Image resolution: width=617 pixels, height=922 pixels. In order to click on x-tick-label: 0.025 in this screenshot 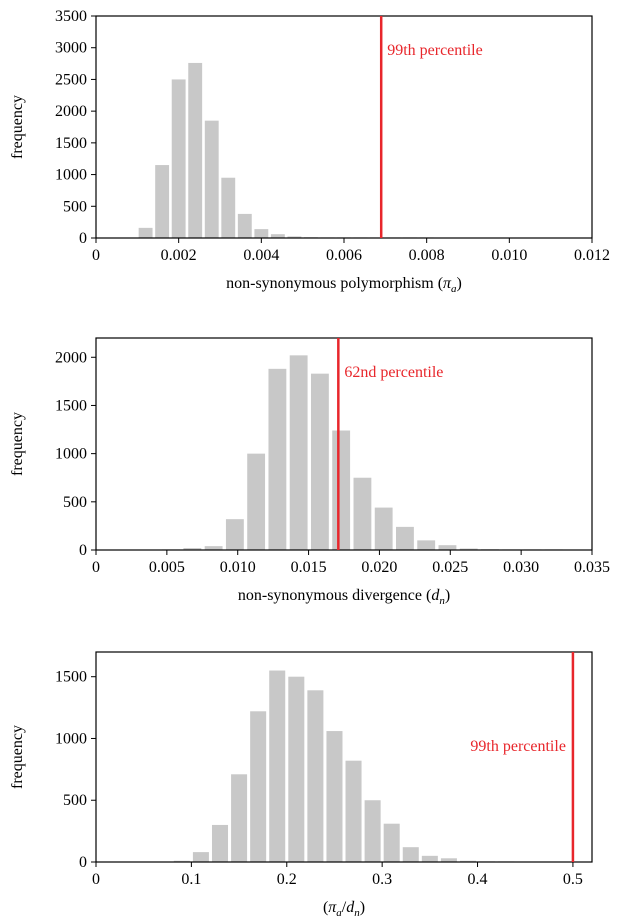, I will do `click(450, 567)`.